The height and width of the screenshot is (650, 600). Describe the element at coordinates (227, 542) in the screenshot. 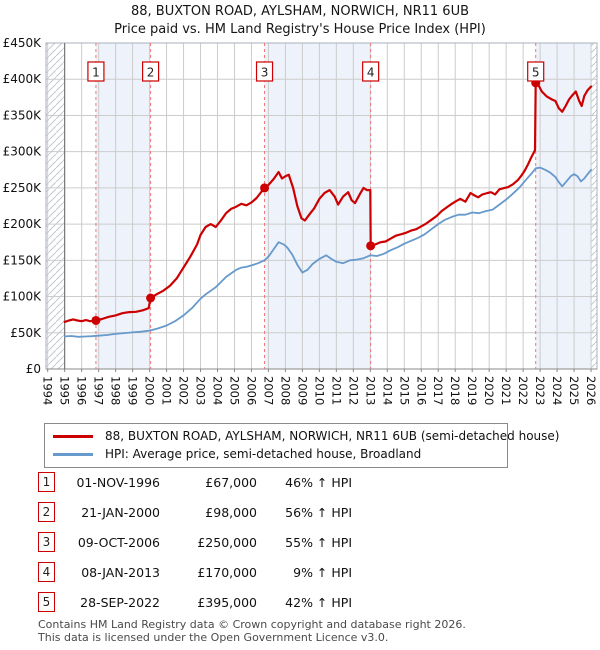

I see `sale-price: £250,000` at that location.